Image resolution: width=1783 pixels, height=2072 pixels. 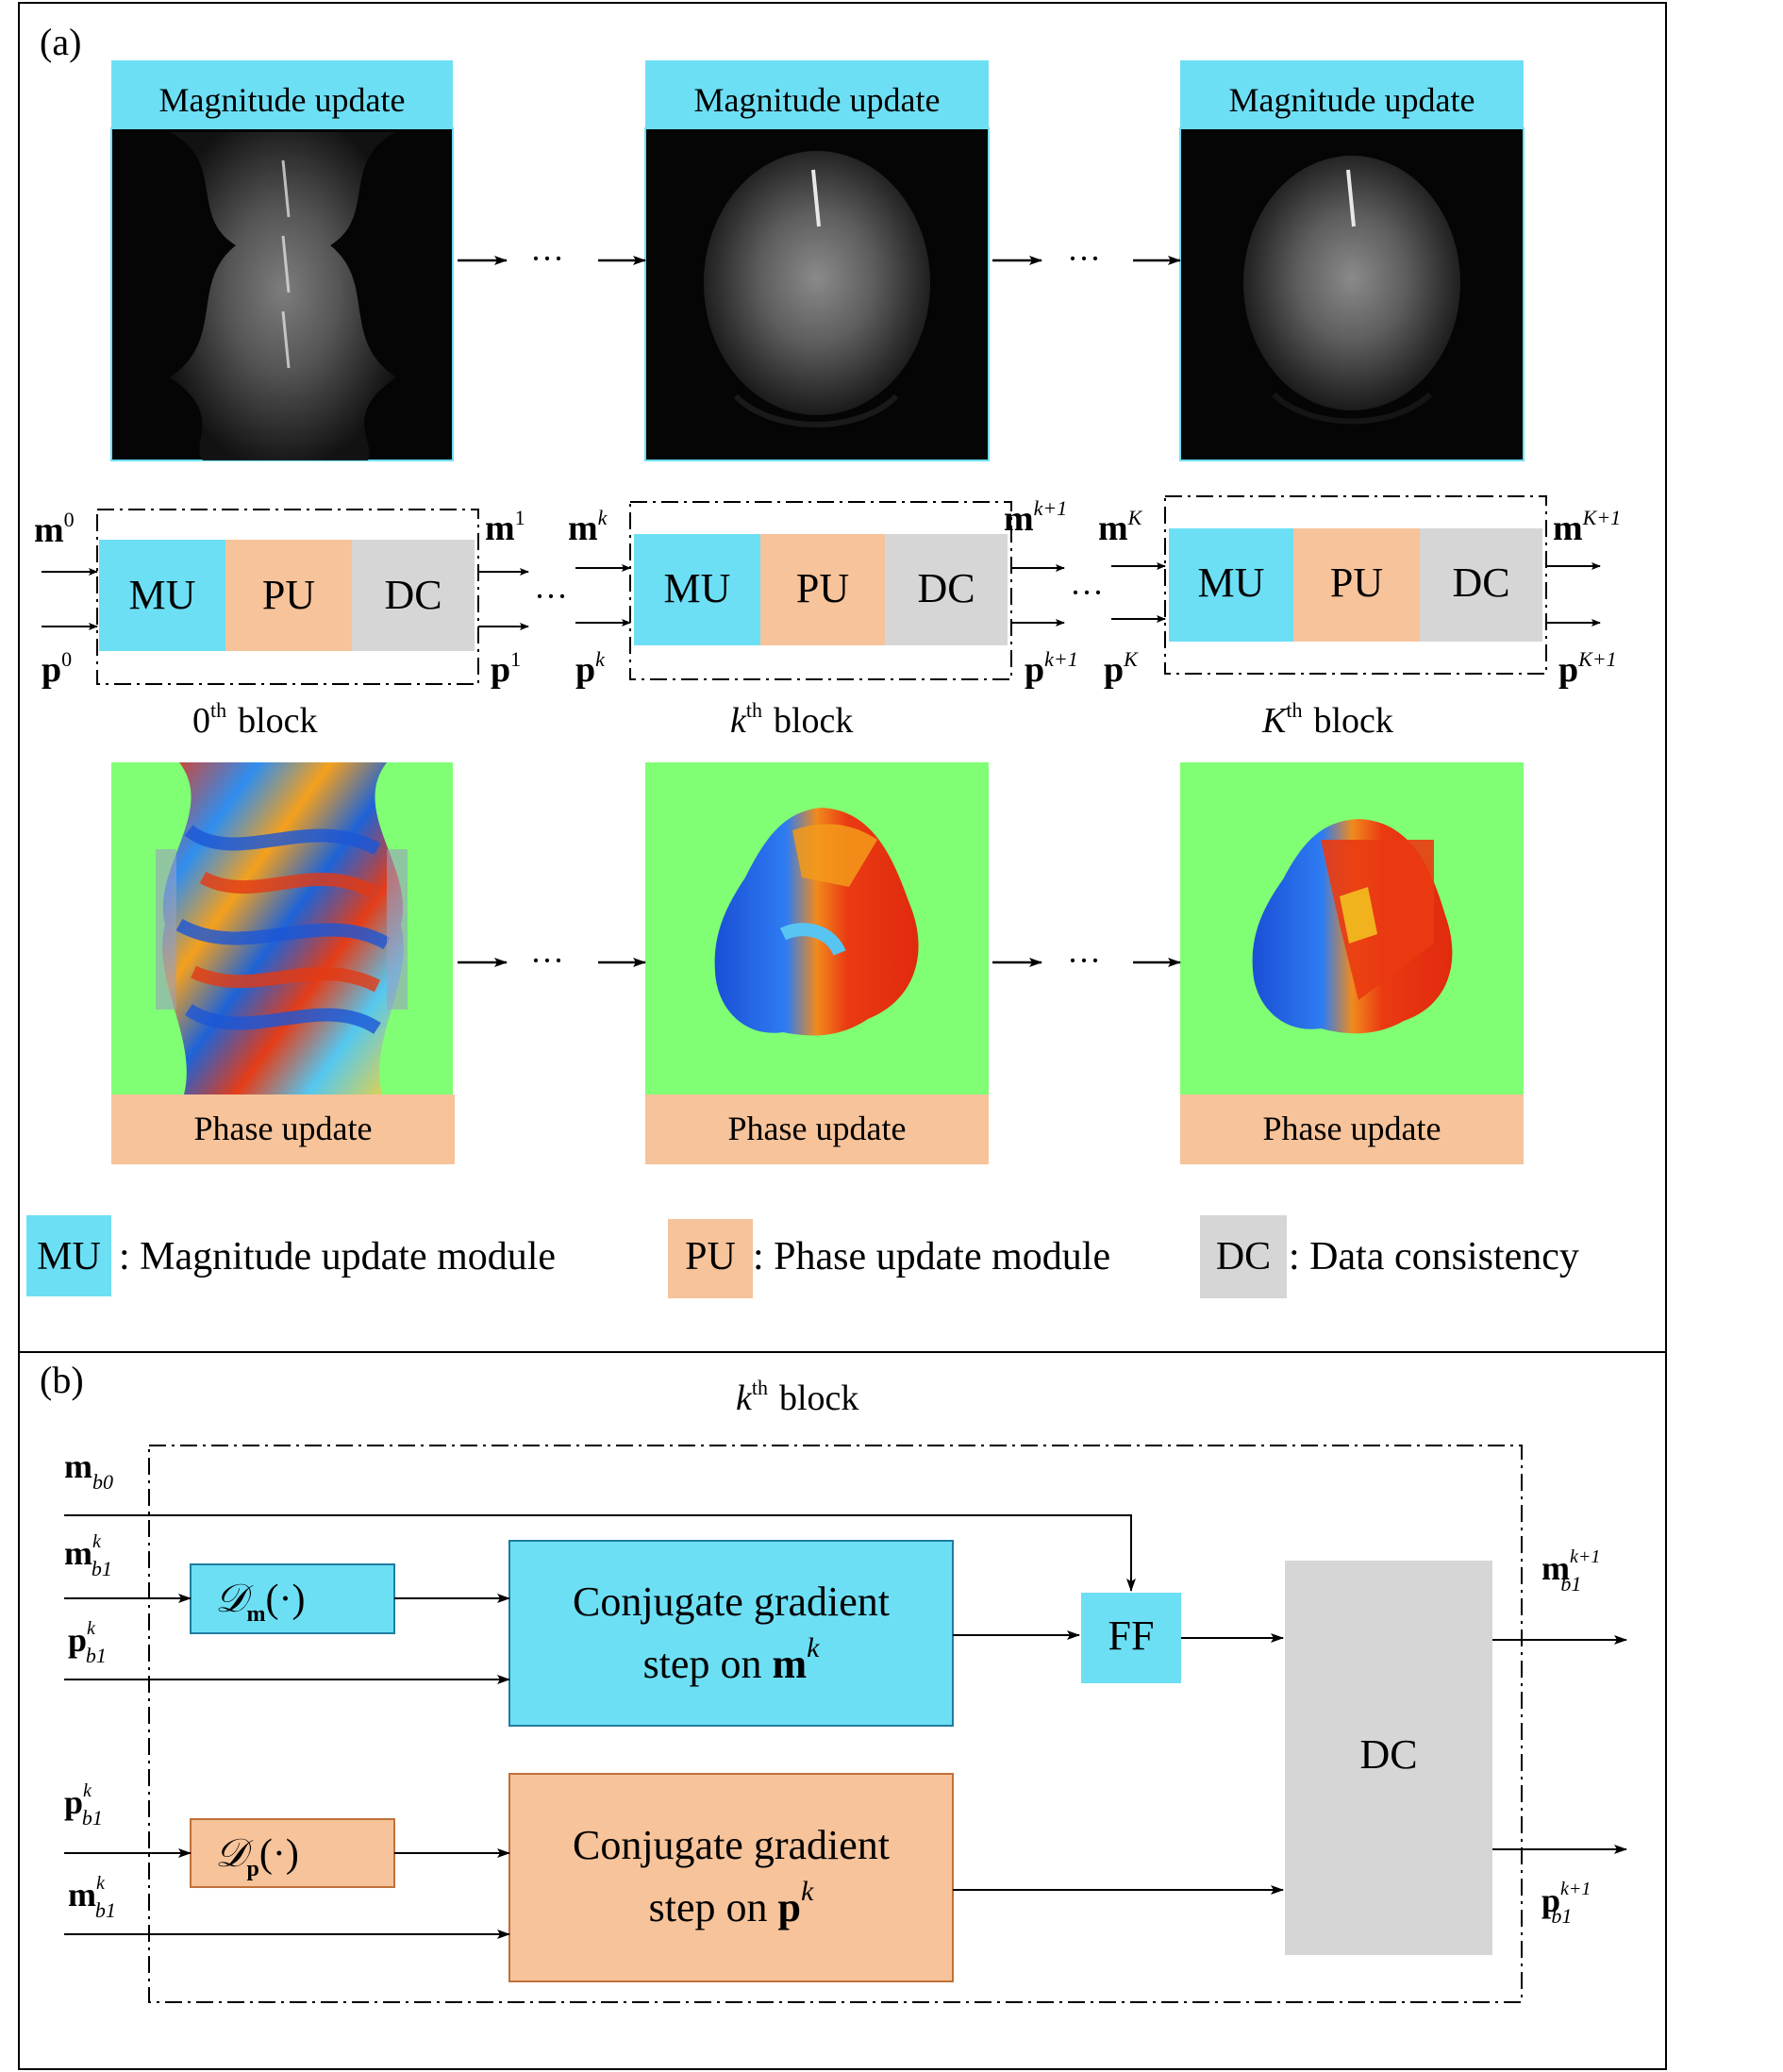 I want to click on ff-box: FF, so click(x=1131, y=1638).